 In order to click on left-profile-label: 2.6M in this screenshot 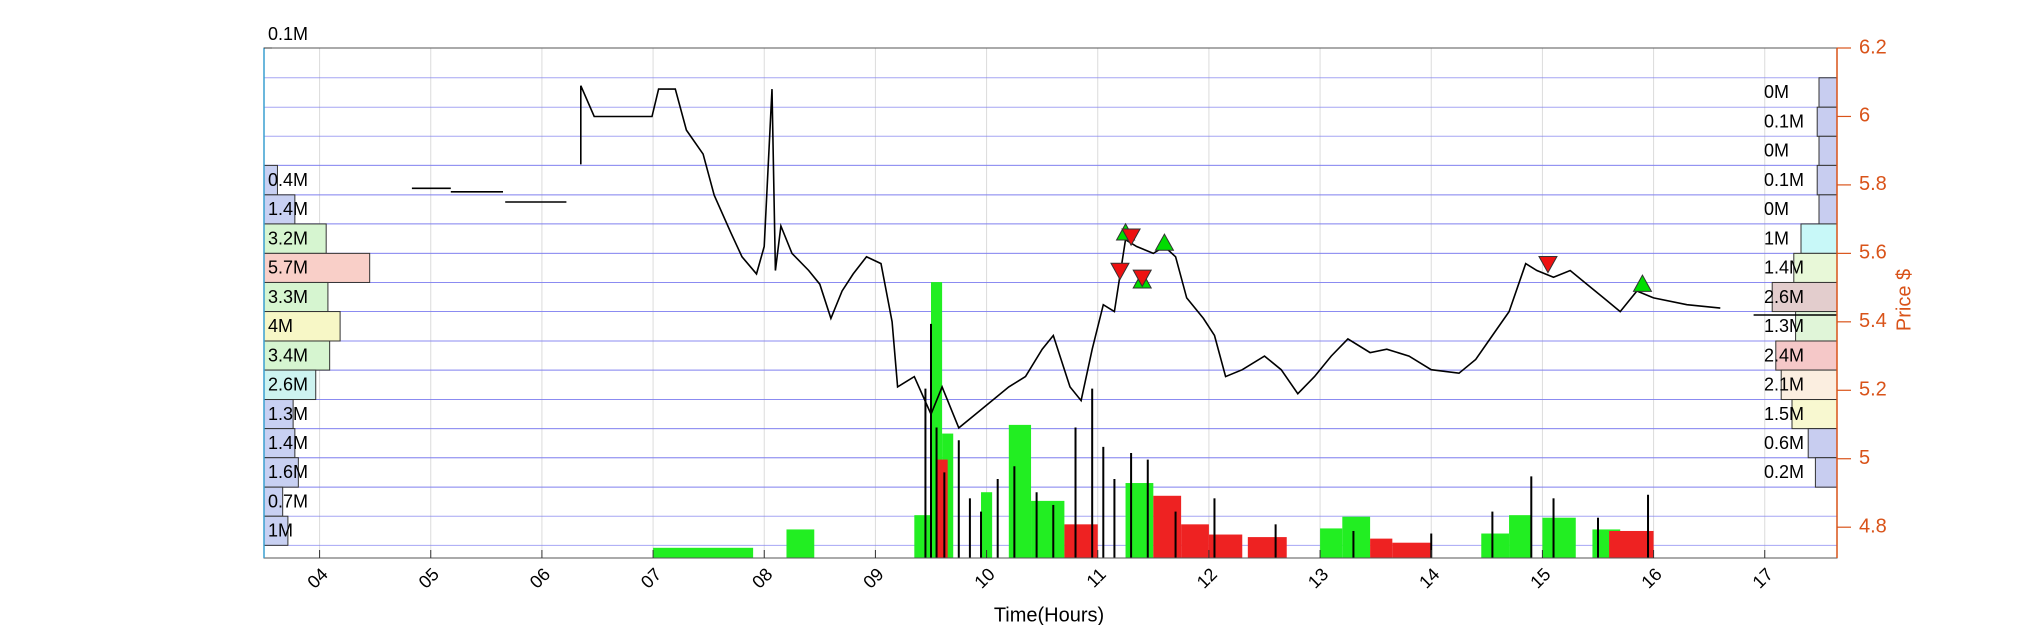, I will do `click(288, 385)`.